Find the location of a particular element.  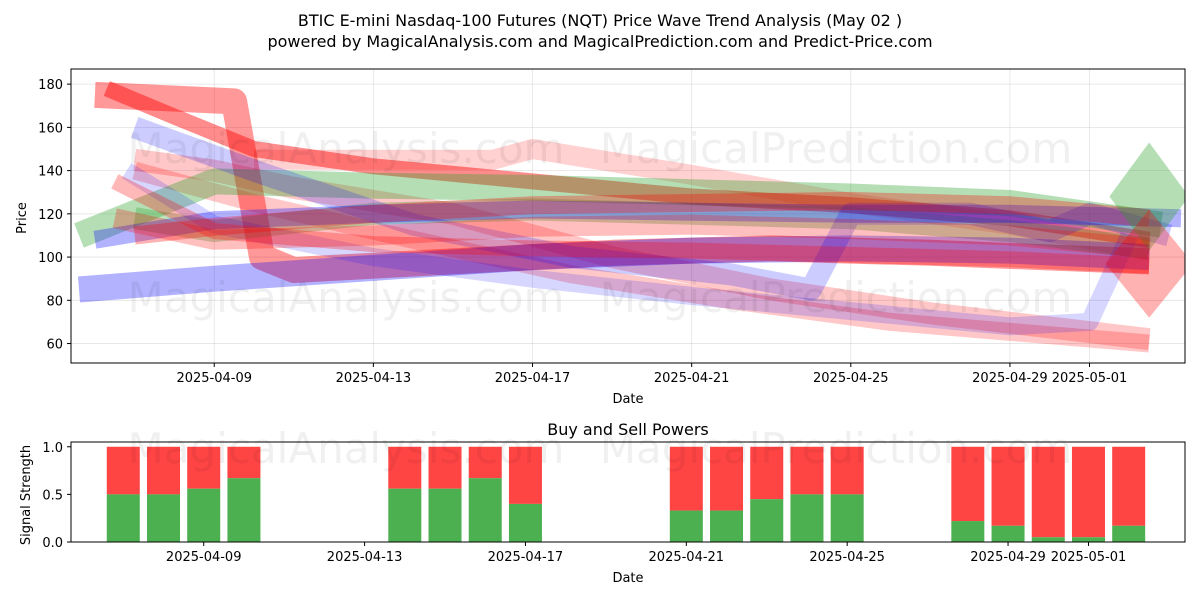

top-x-tick-label: 2025-04-09 is located at coordinates (214, 378).